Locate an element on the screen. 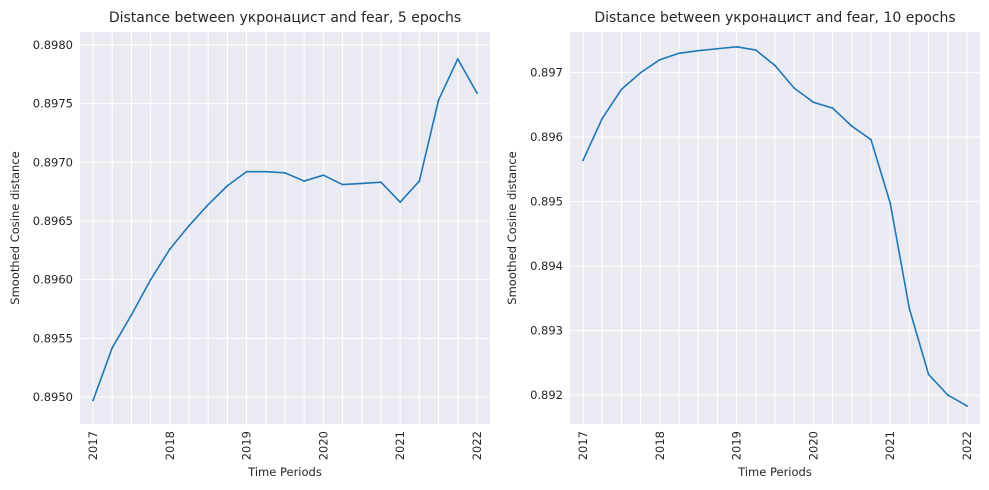  x-tick-label-right: 2020 is located at coordinates (813, 445).